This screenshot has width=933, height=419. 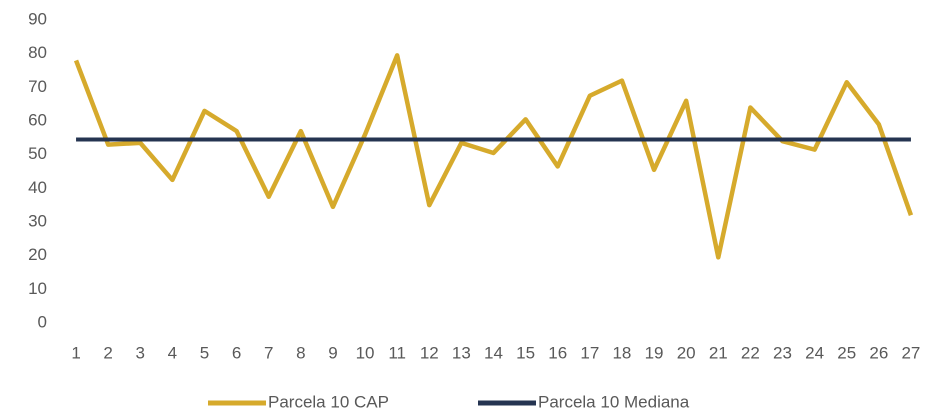 What do you see at coordinates (614, 401) in the screenshot?
I see `legend-label: Parcela 10 Mediana` at bounding box center [614, 401].